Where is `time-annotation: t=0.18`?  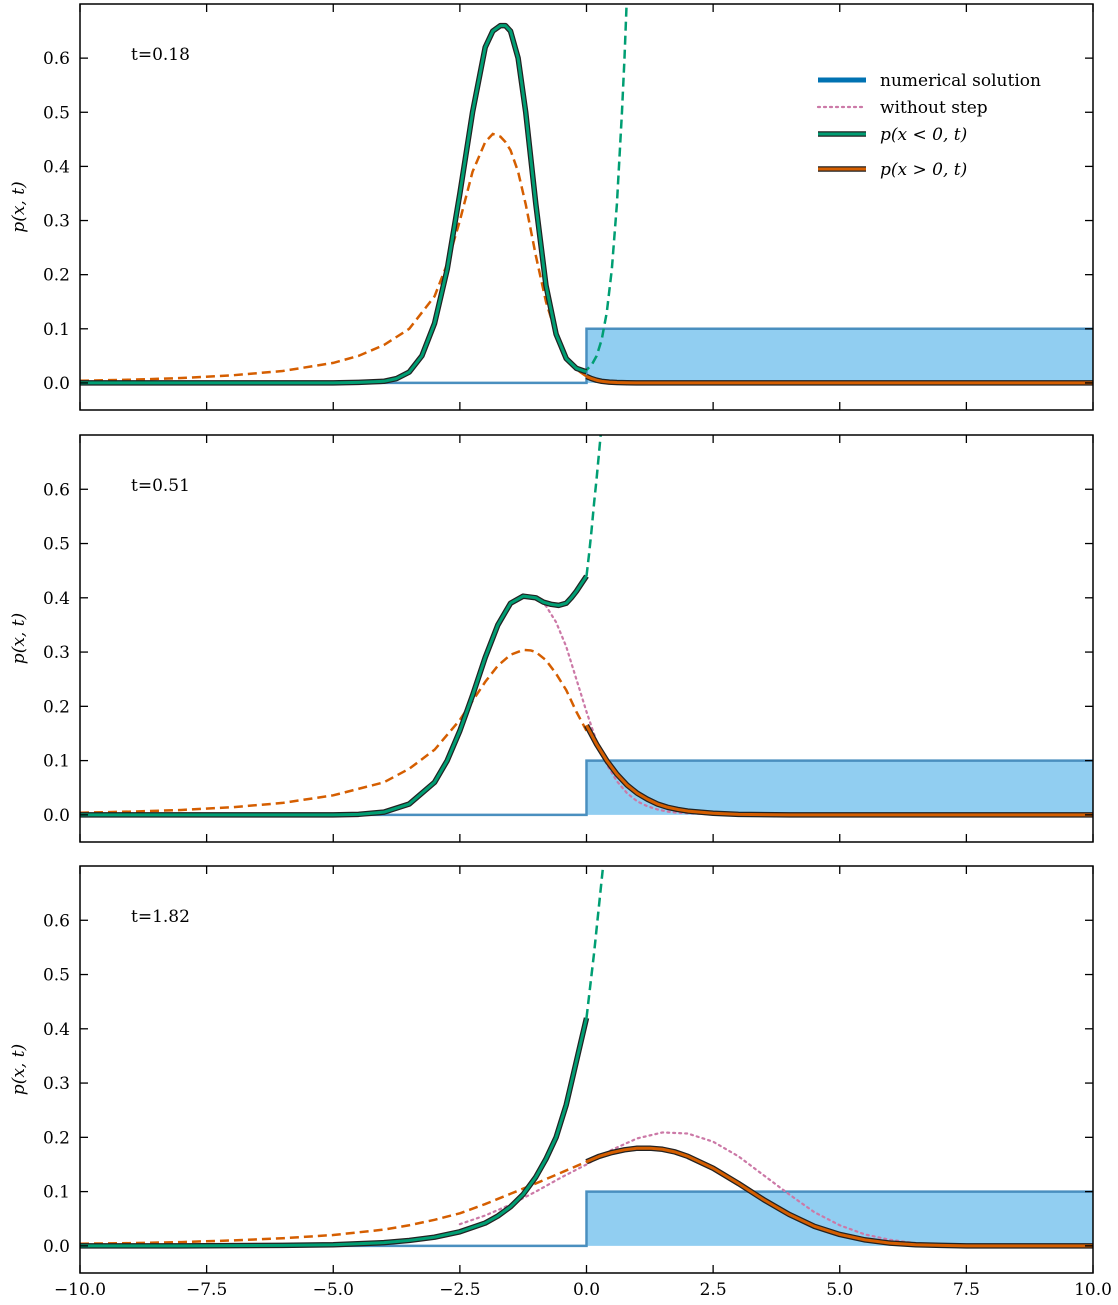 time-annotation: t=0.18 is located at coordinates (160, 55).